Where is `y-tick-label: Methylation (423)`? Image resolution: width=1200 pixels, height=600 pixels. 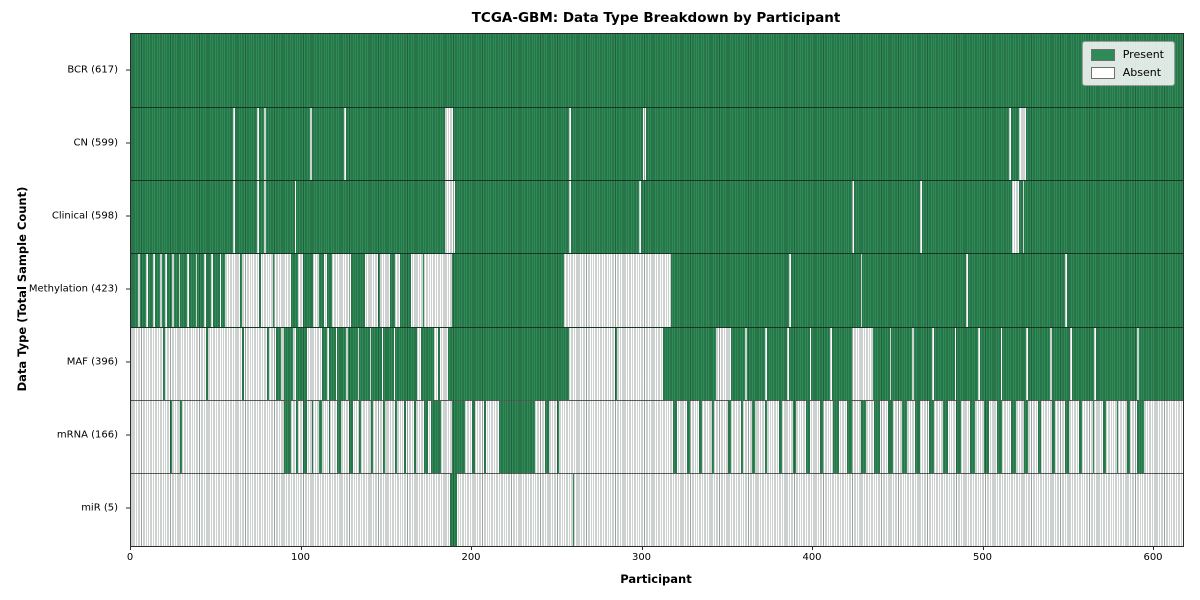 y-tick-label: Methylation (423) is located at coordinates (73, 289).